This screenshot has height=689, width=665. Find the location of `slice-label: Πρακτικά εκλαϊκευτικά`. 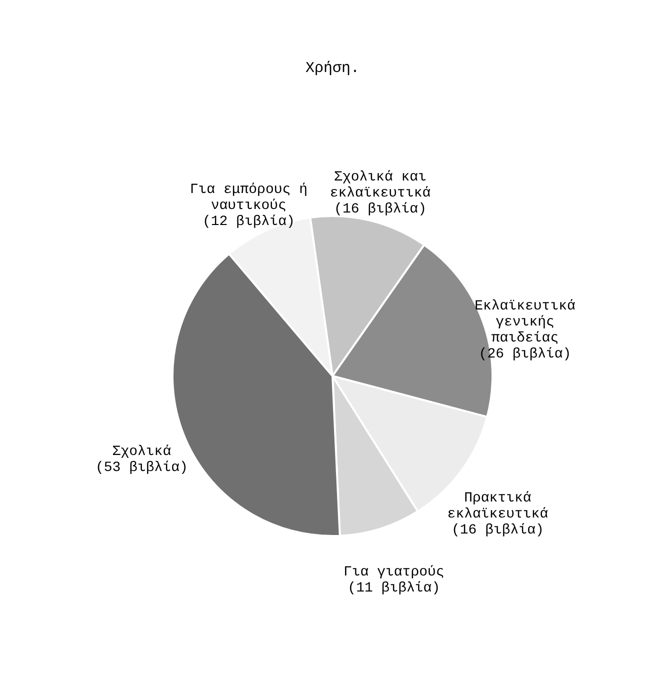

slice-label: Πρακτικά εκλαϊκευτικά is located at coordinates (497, 506).